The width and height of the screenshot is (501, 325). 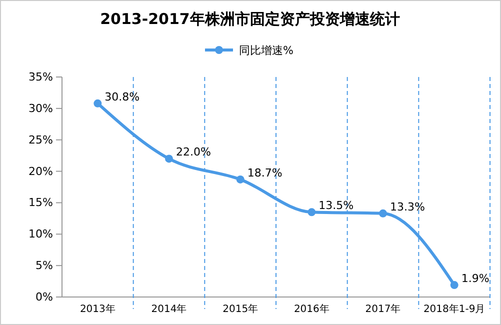 I want to click on y-tick-label: 25%, so click(x=40, y=139).